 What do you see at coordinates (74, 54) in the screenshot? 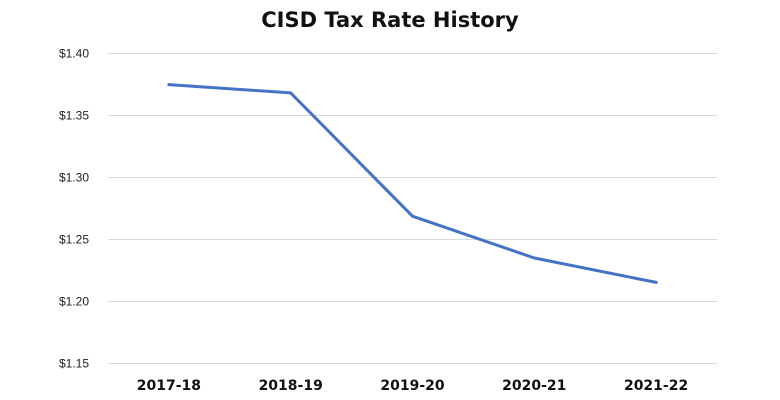
I see `y-tick-label: $1.40` at bounding box center [74, 54].